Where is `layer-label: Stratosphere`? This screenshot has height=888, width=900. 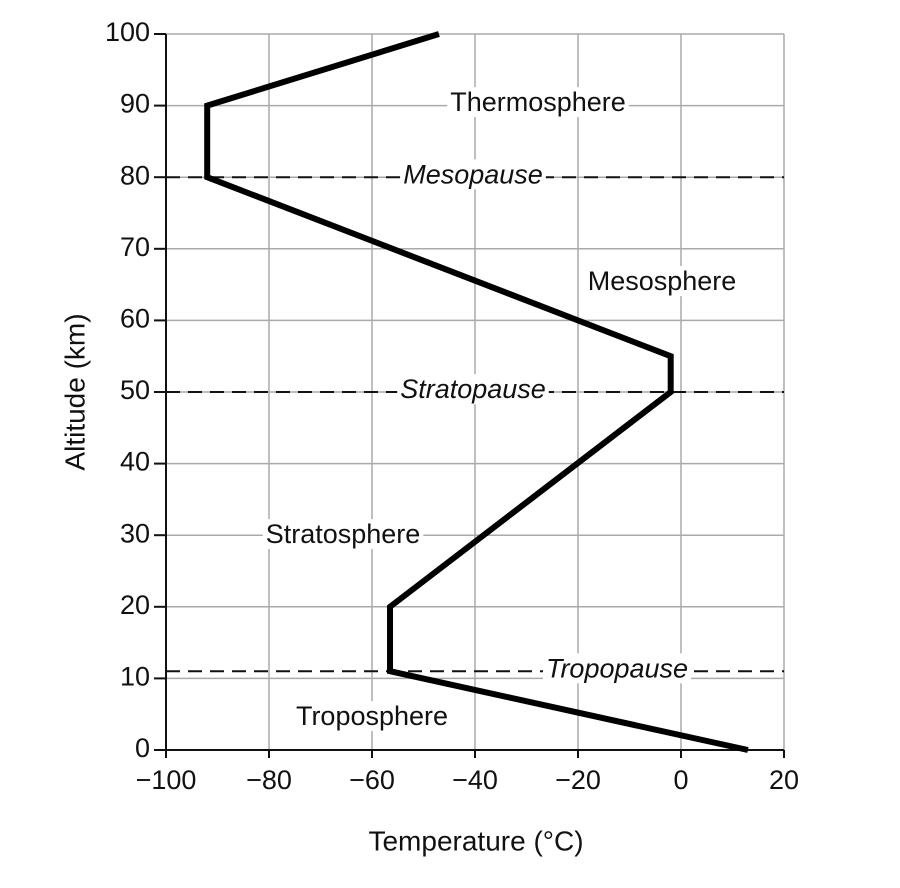
layer-label: Stratosphere is located at coordinates (343, 534).